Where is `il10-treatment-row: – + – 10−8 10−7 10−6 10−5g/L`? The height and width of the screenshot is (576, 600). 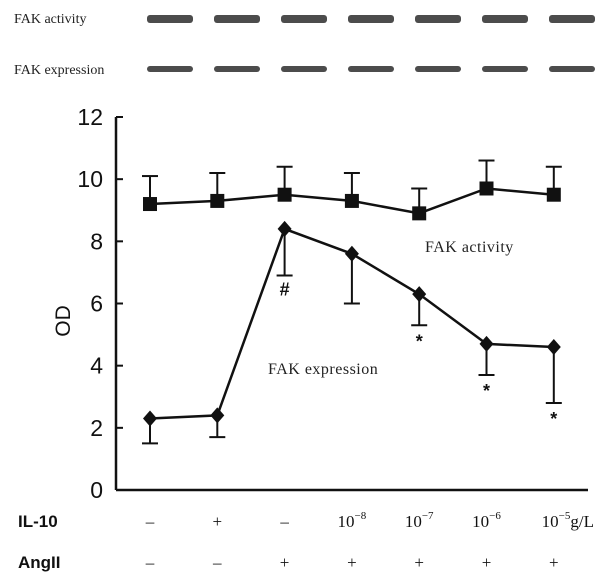 il10-treatment-row: – + – 10−8 10−7 10−6 10−5g/L is located at coordinates (369, 520).